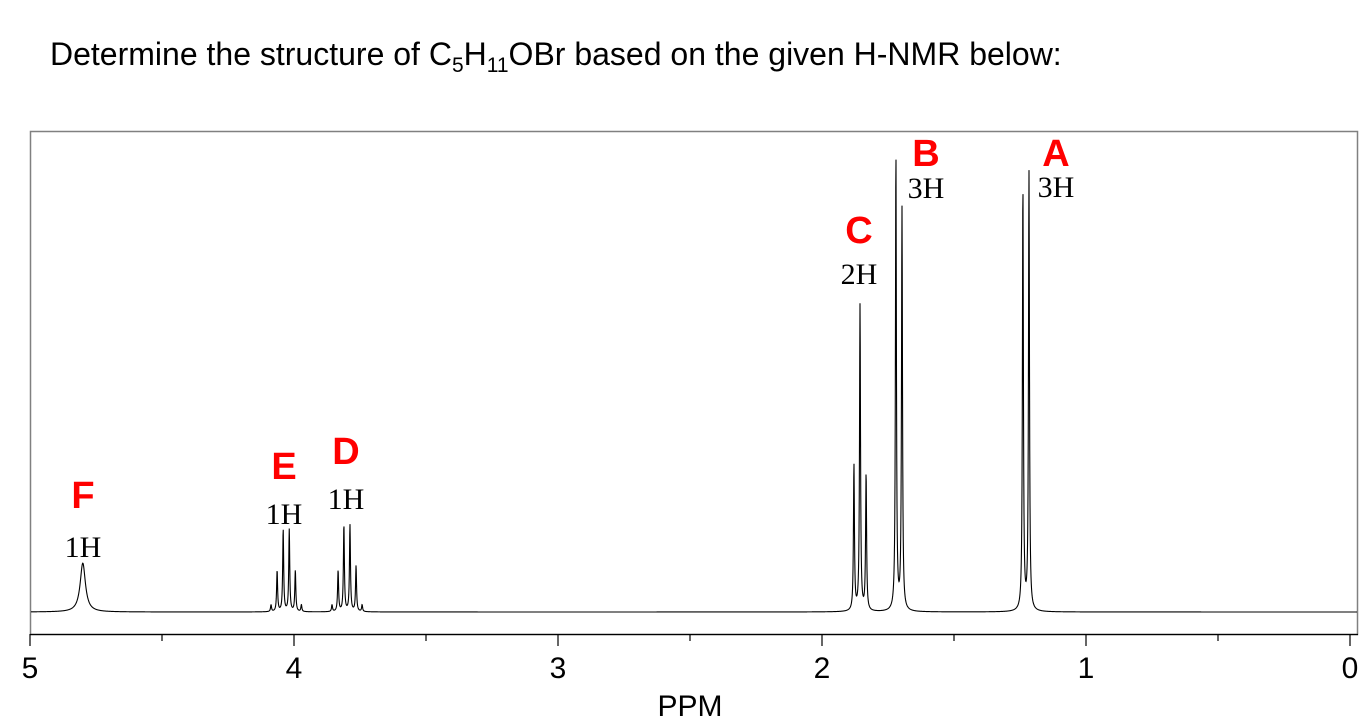 The height and width of the screenshot is (725, 1363). I want to click on peak-label-d: D 1H, so click(346, 473).